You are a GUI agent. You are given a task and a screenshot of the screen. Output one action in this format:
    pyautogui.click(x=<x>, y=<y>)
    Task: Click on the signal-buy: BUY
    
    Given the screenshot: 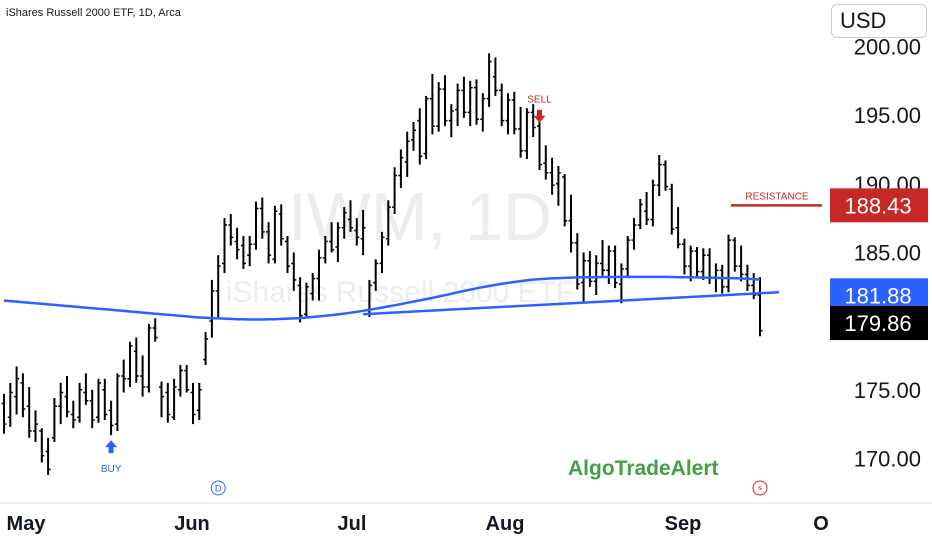 What is the action you would take?
    pyautogui.click(x=111, y=457)
    